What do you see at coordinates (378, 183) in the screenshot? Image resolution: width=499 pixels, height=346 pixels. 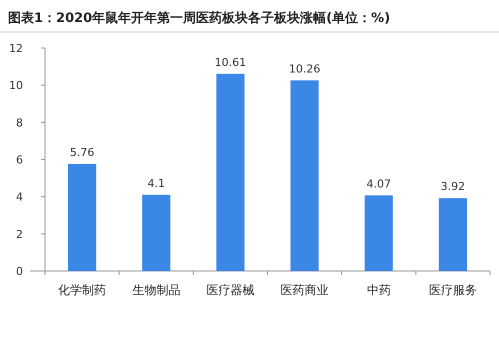 I see `data-label: 4.07` at bounding box center [378, 183].